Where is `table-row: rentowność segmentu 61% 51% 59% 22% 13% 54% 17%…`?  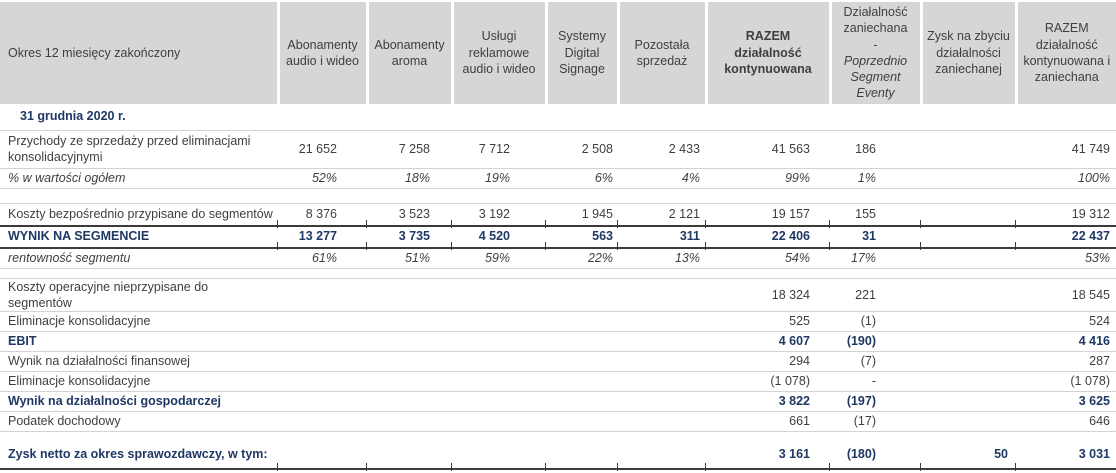
table-row: rentowność segmentu 61% 51% 59% 22% 13% 54% 17%… is located at coordinates (558, 258).